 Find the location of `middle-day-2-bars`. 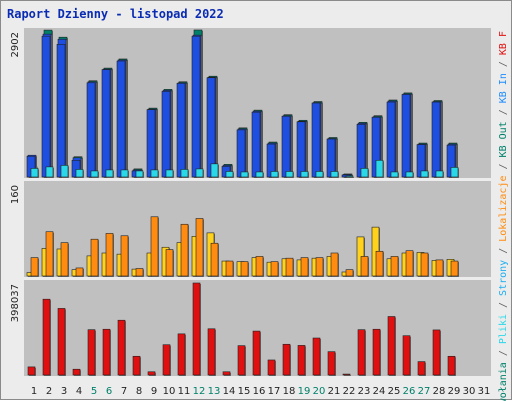

middle-day-2-bars is located at coordinates (47, 254).